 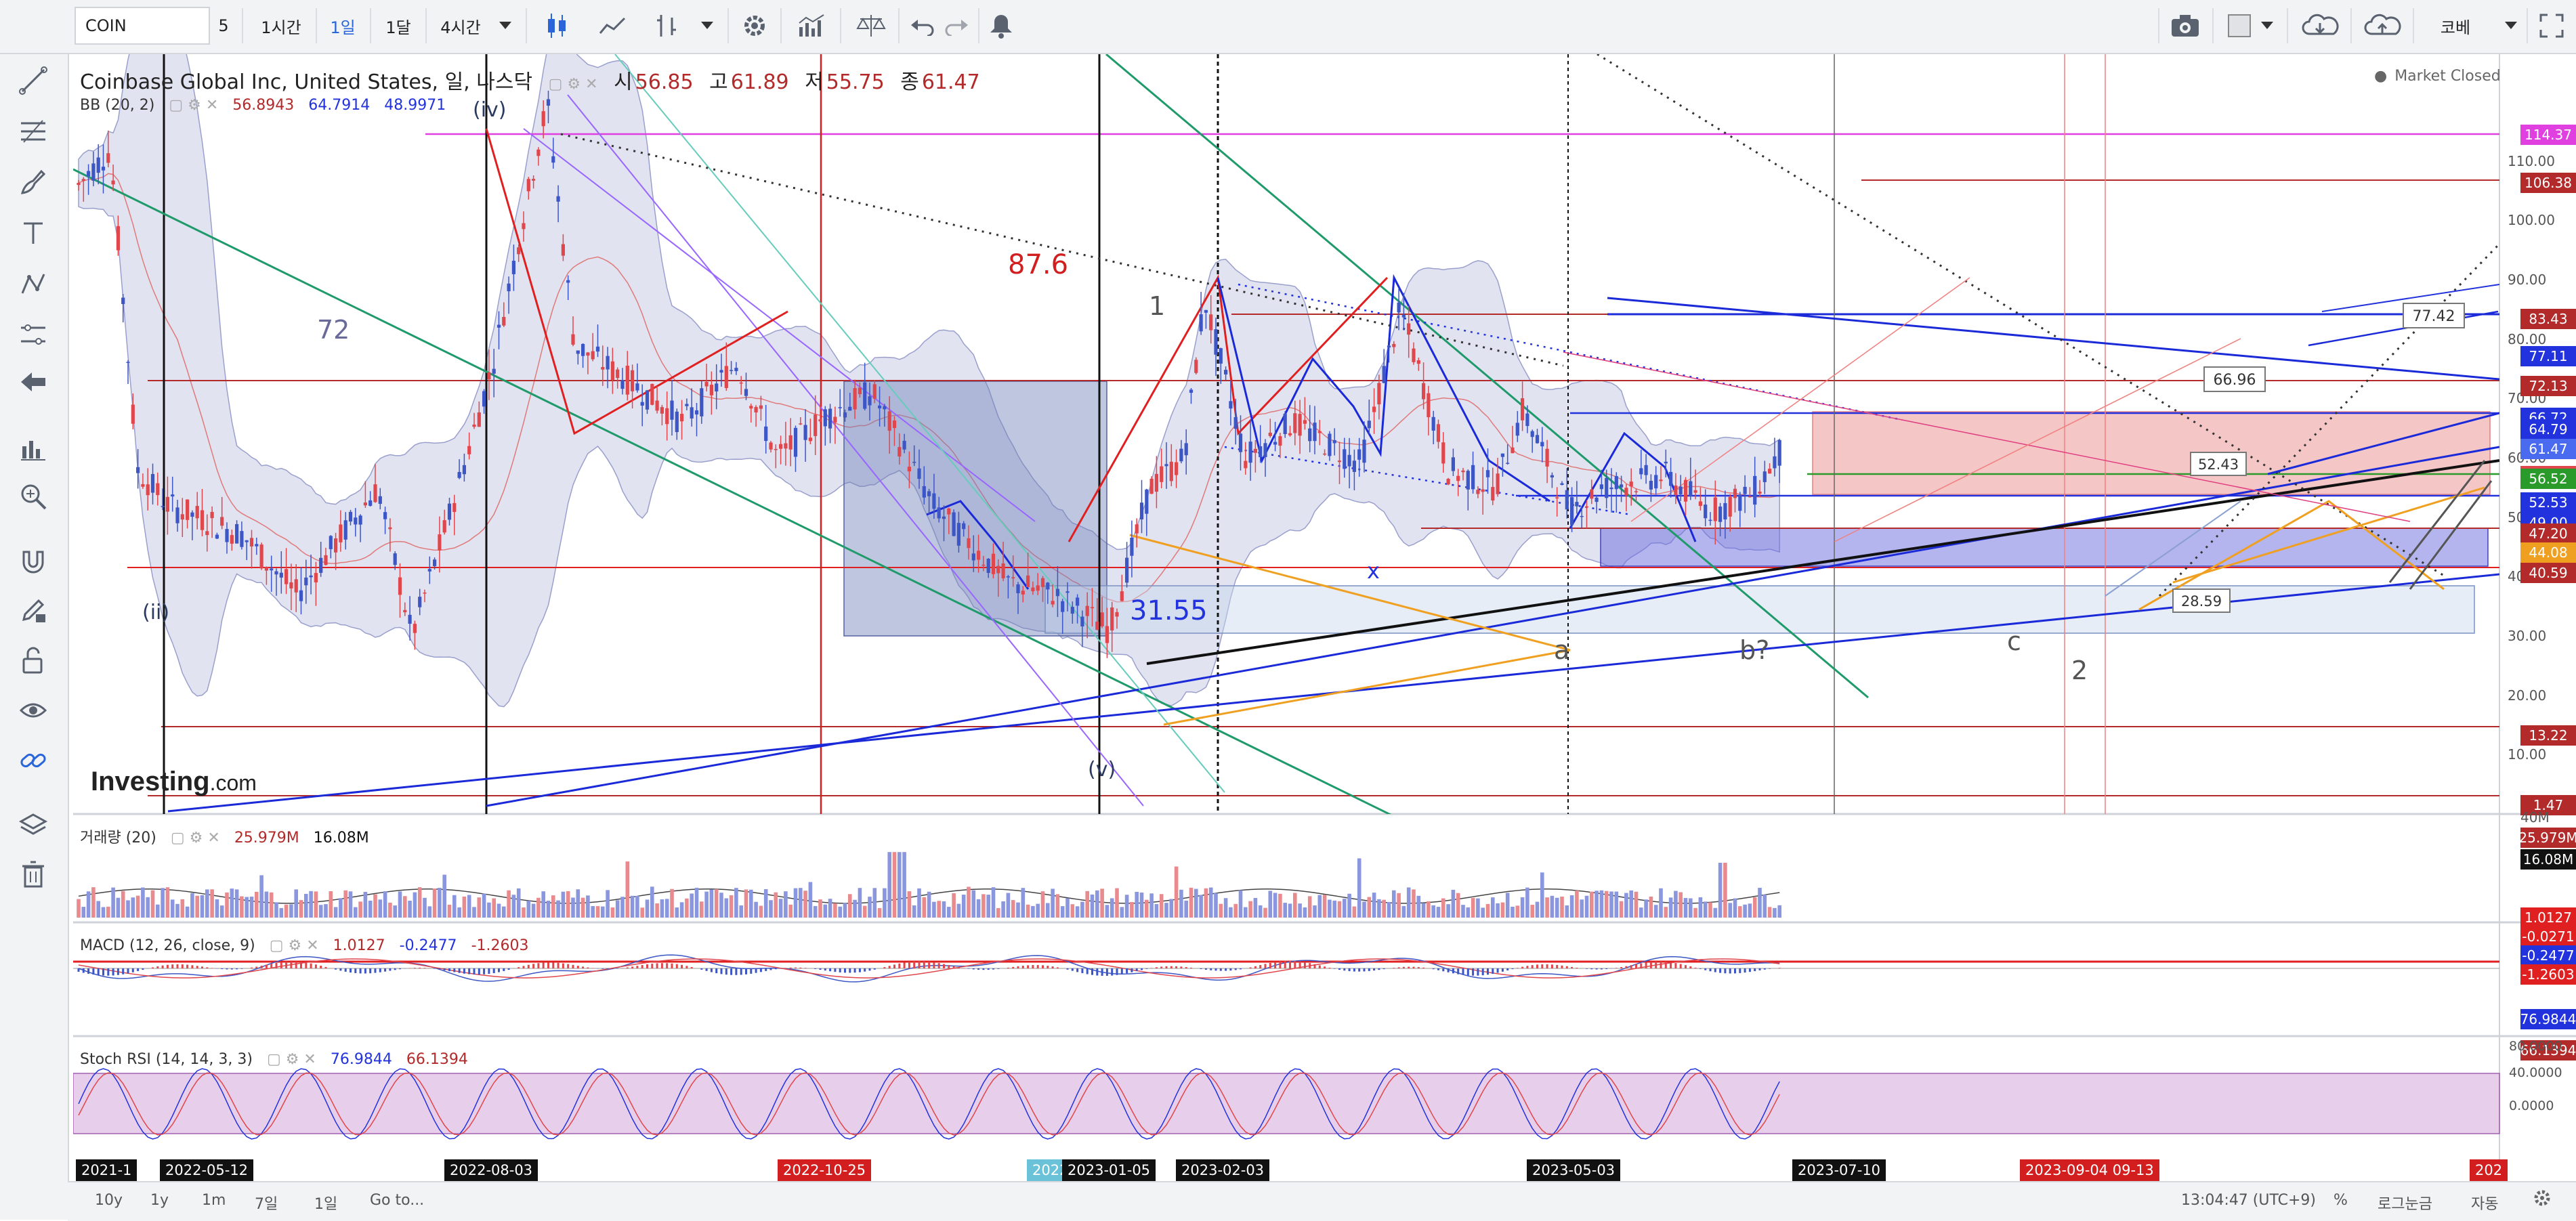 I want to click on timeframe-dropdown-icon, so click(x=506, y=26).